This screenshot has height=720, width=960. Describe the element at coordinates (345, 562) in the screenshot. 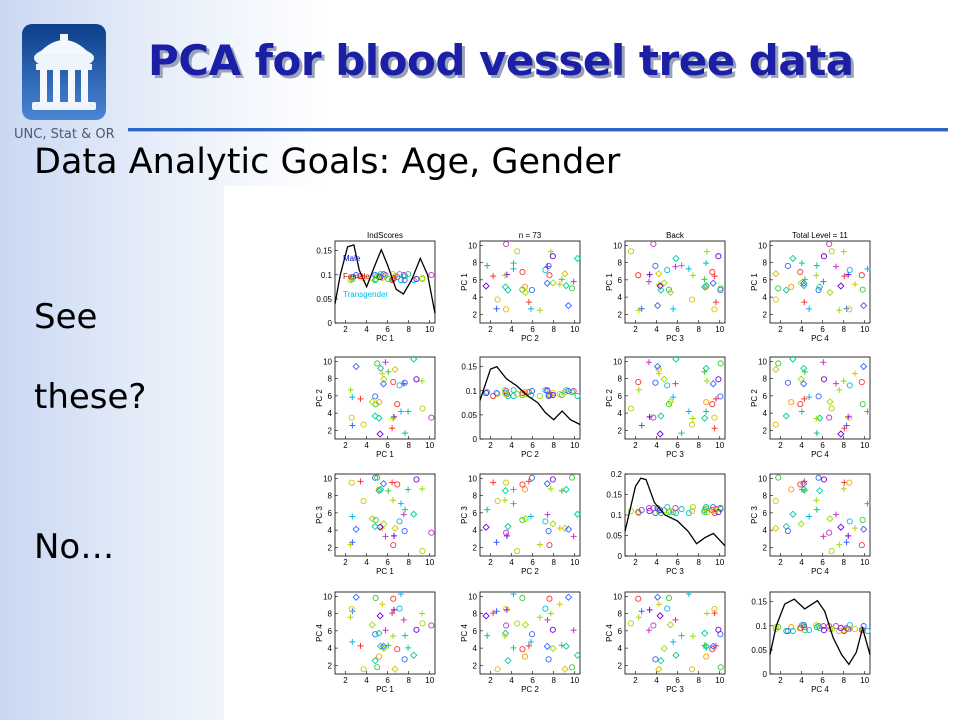

I see `x-tick-label: 2` at that location.